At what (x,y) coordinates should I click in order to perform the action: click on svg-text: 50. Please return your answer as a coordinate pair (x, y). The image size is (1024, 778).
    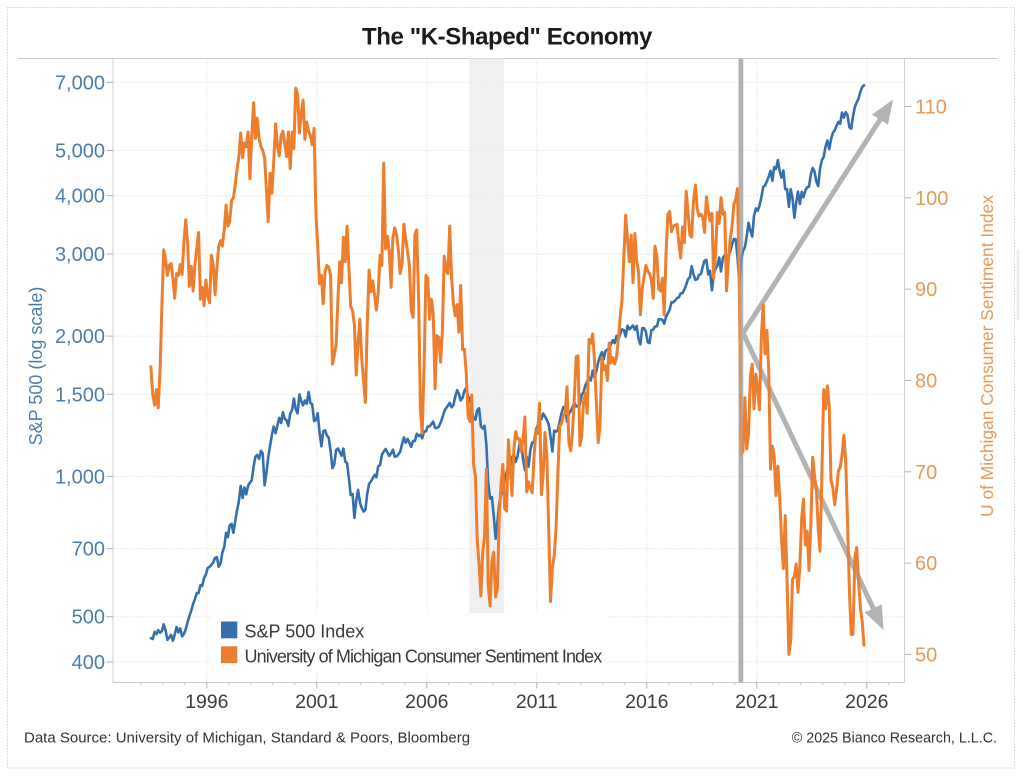
    Looking at the image, I should click on (926, 655).